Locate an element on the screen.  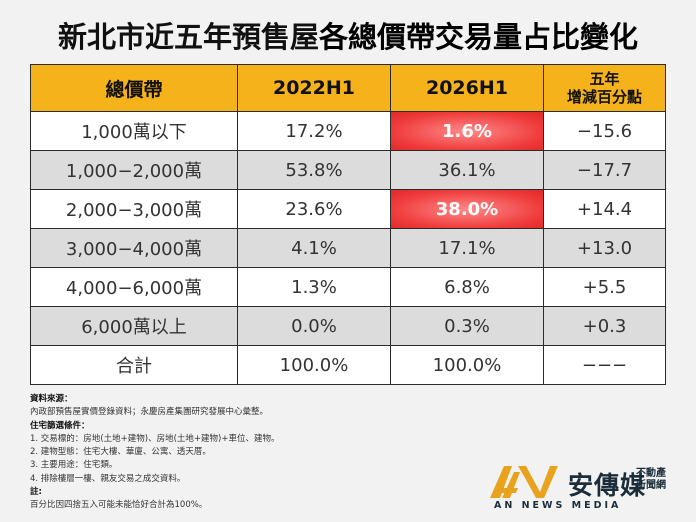
table-row: 6,000萬以上 0.0% 0.3% +0.3 is located at coordinates (348, 326).